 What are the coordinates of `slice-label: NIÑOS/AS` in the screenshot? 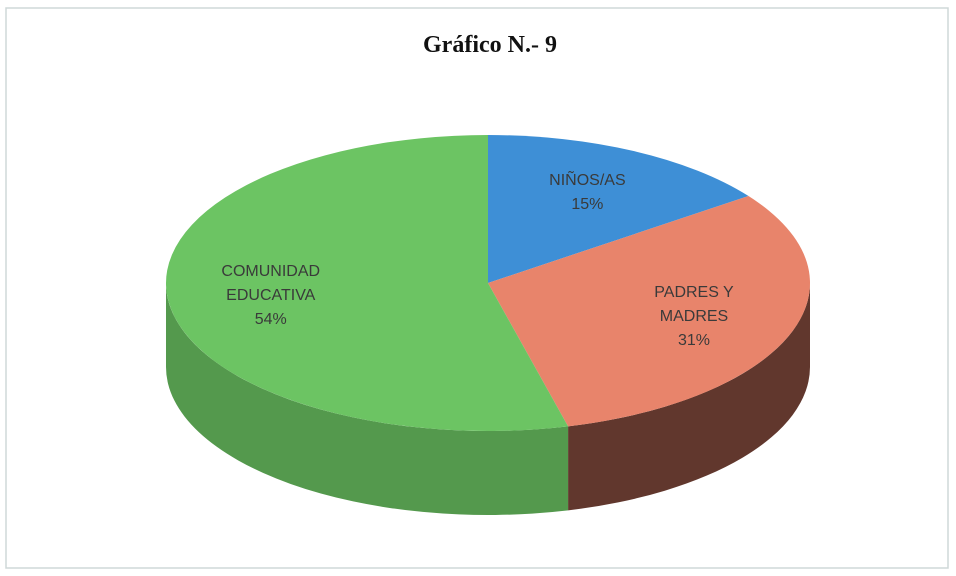 It's located at (587, 181).